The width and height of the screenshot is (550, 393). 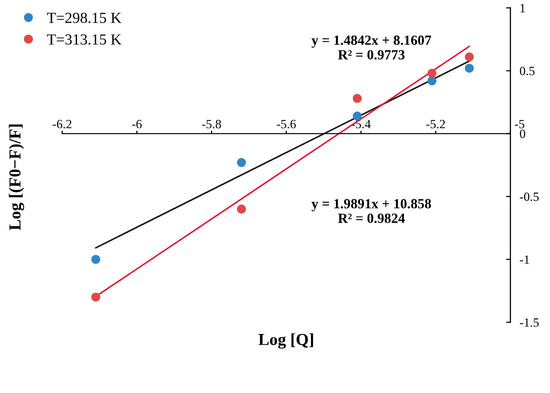 I want to click on y-tick-label: -1.5, so click(x=529, y=322).